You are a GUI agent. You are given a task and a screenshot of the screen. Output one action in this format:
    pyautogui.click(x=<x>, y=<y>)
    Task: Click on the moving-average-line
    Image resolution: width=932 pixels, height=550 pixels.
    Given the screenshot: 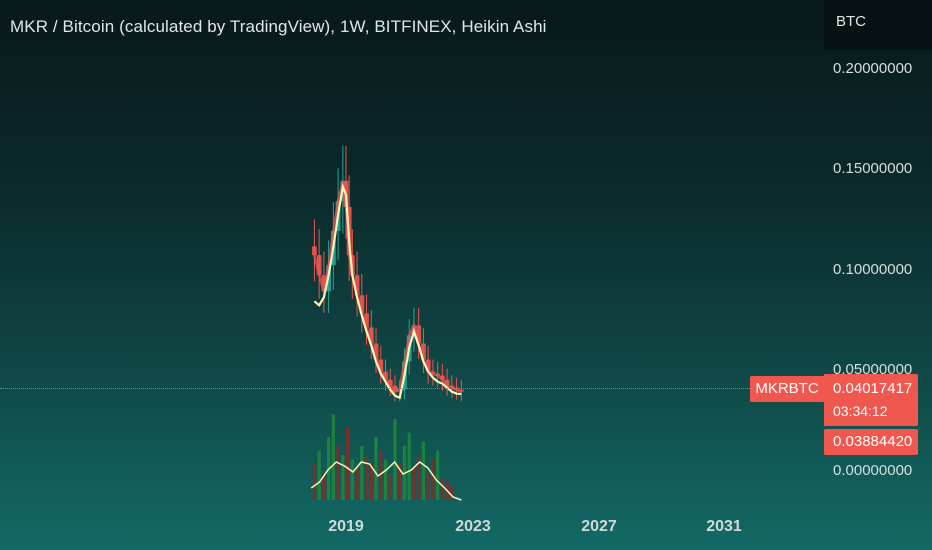 What is the action you would take?
    pyautogui.click(x=387, y=291)
    